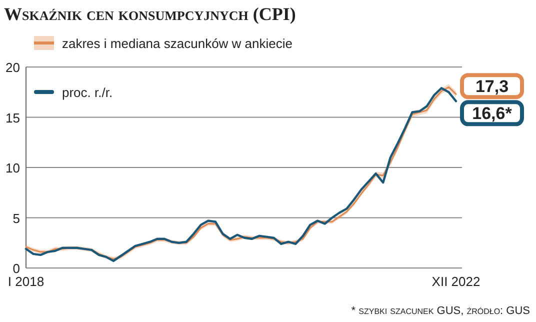 Image resolution: width=536 pixels, height=322 pixels. I want to click on y-tick-label: 20, so click(13, 67).